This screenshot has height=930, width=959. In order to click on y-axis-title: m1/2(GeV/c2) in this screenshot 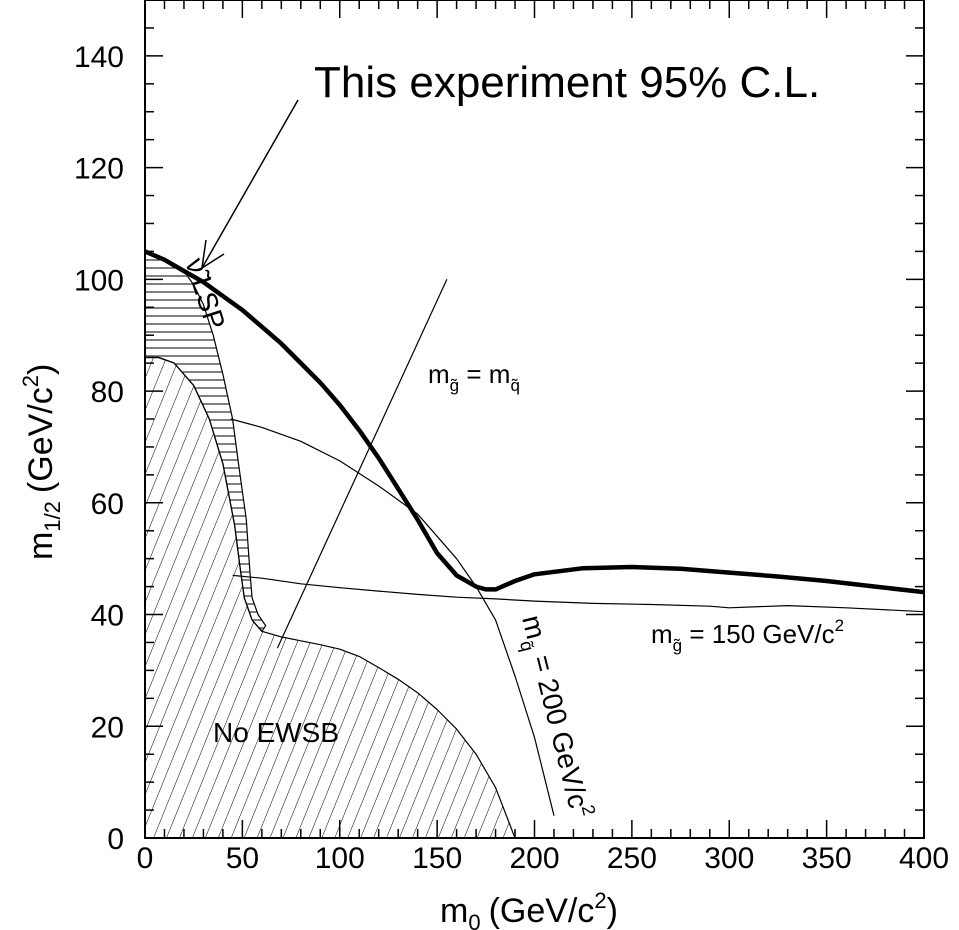, I will do `click(41, 462)`.